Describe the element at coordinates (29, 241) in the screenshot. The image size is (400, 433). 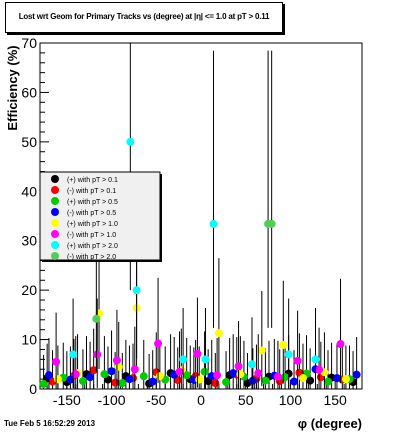
I see `y-tick-label: 30` at that location.